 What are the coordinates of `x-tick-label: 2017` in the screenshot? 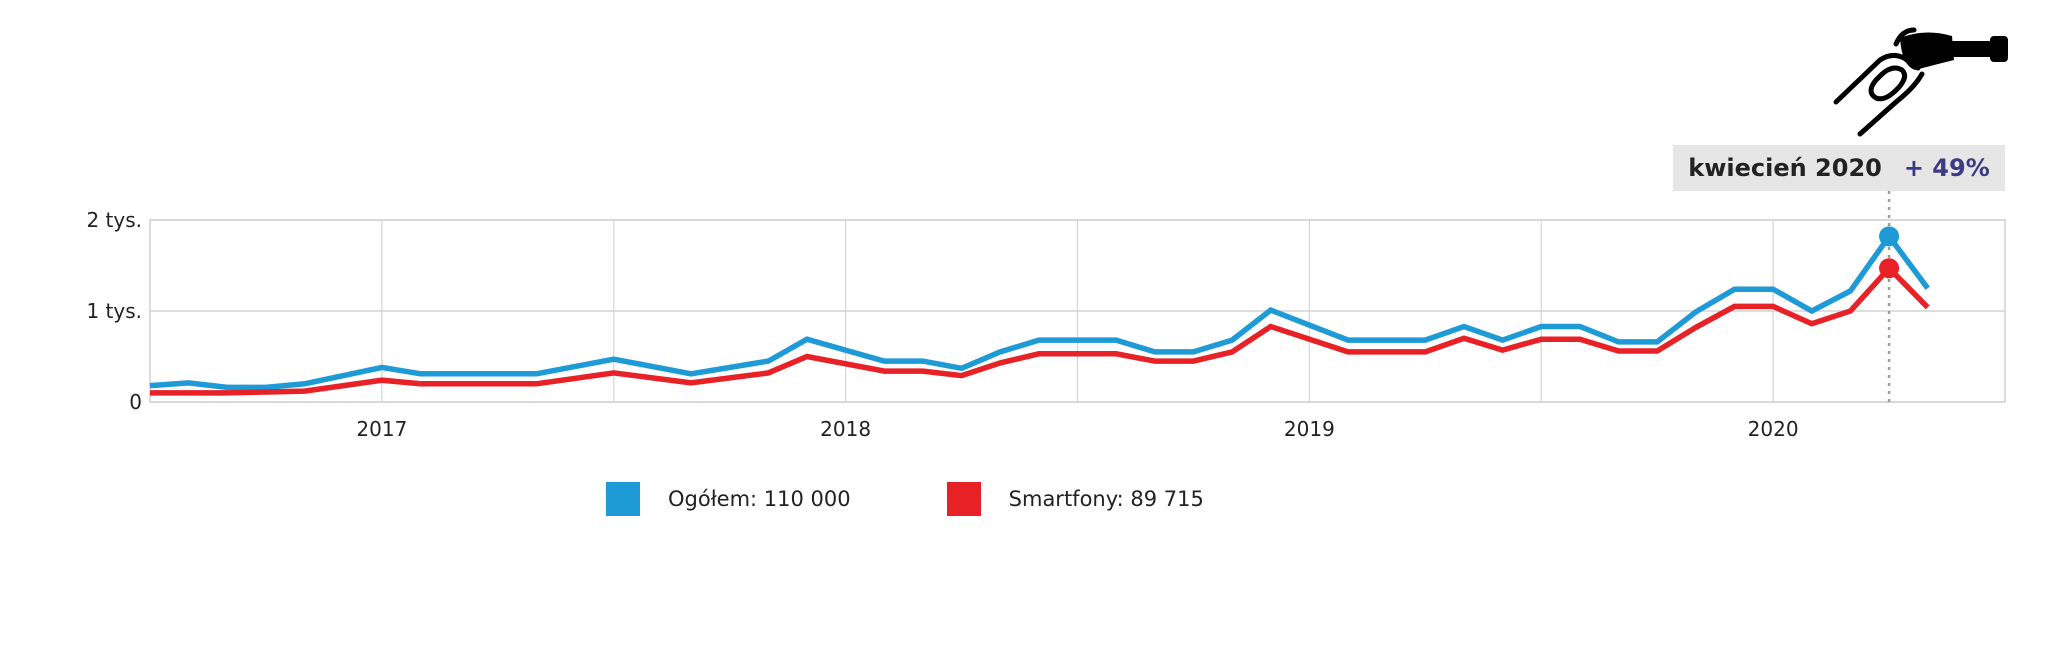 It's located at (381, 429).